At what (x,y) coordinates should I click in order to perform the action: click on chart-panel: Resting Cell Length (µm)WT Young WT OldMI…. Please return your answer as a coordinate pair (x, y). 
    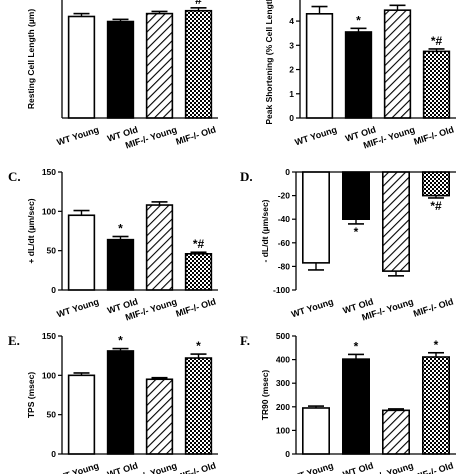
    Looking at the image, I should click on (122, 75).